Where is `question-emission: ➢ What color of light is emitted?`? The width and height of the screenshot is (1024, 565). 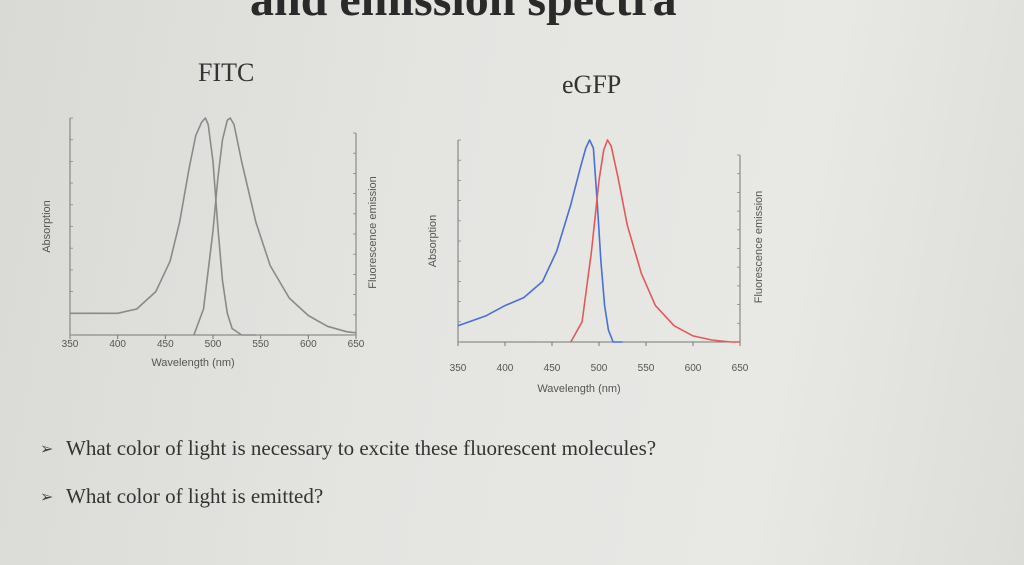
question-emission: ➢ What color of light is emitted? is located at coordinates (181, 496).